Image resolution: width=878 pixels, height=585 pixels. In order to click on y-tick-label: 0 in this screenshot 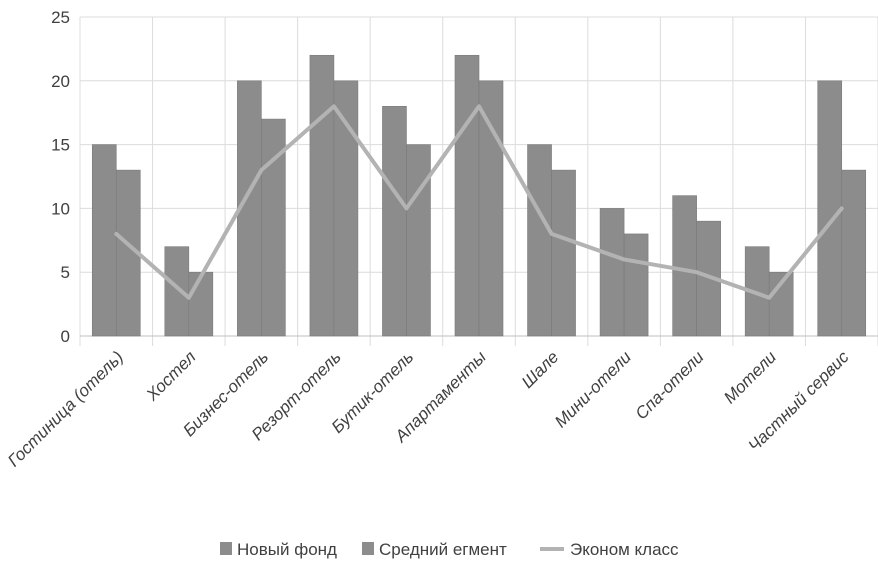, I will do `click(65, 336)`.